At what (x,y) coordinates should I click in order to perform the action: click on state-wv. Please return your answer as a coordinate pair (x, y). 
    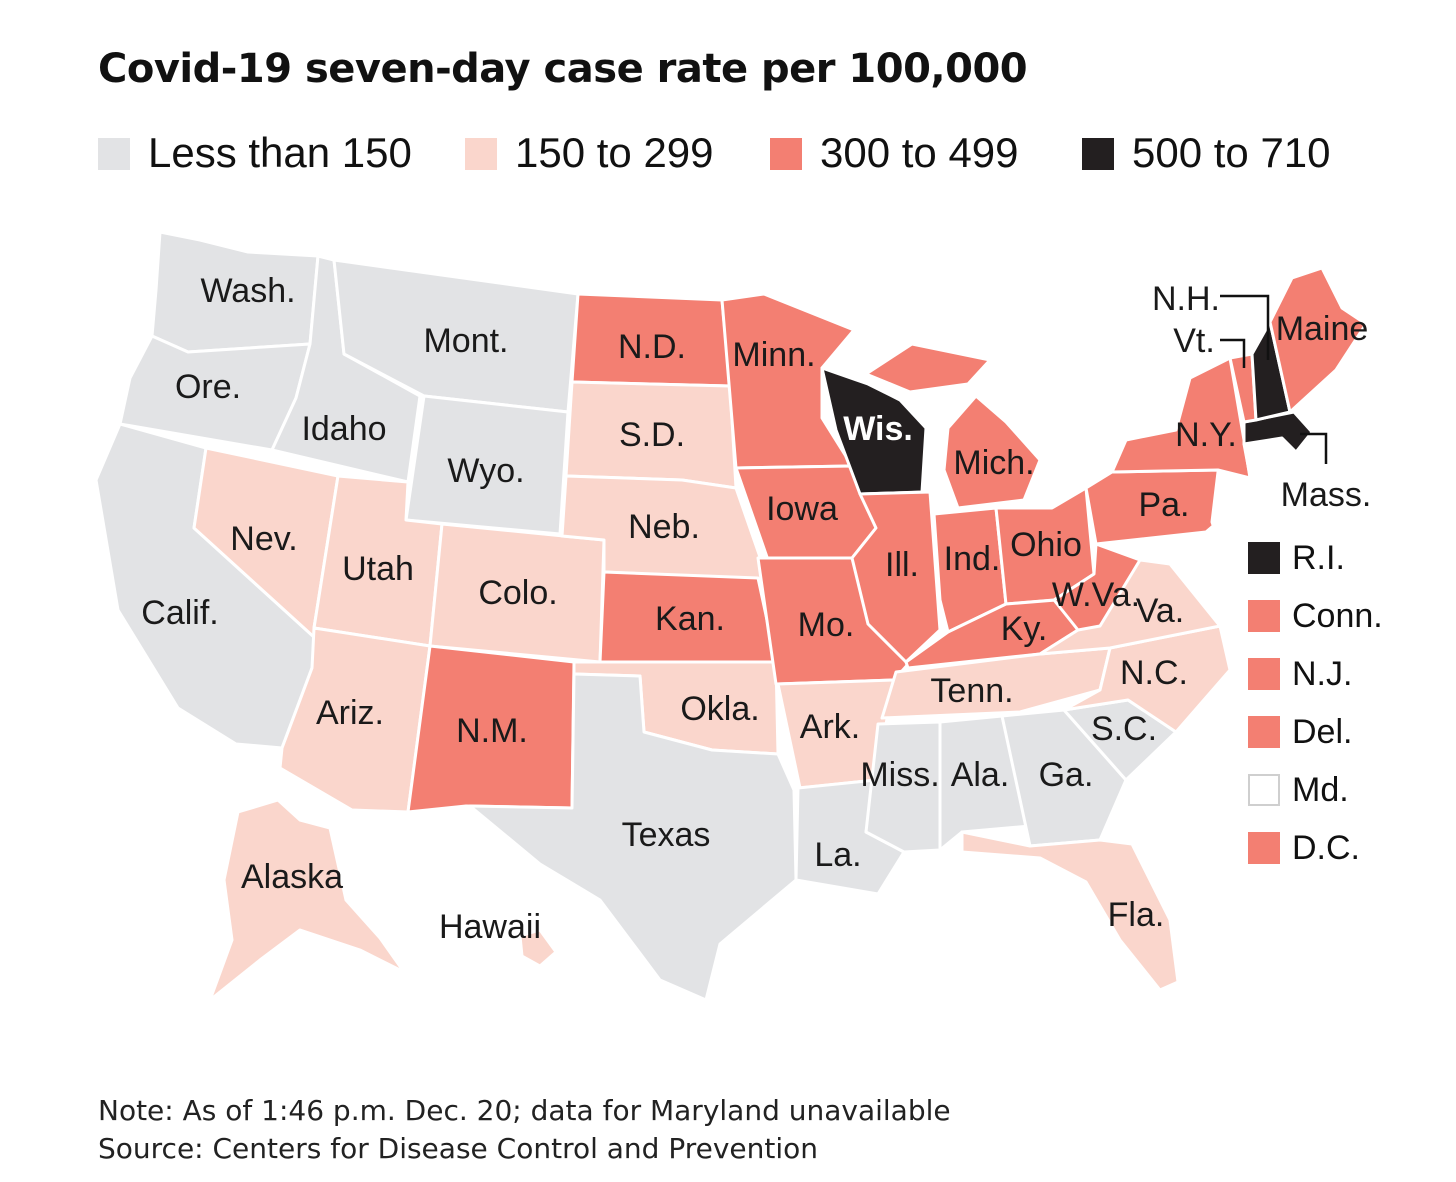
    Looking at the image, I should click on (1097, 587).